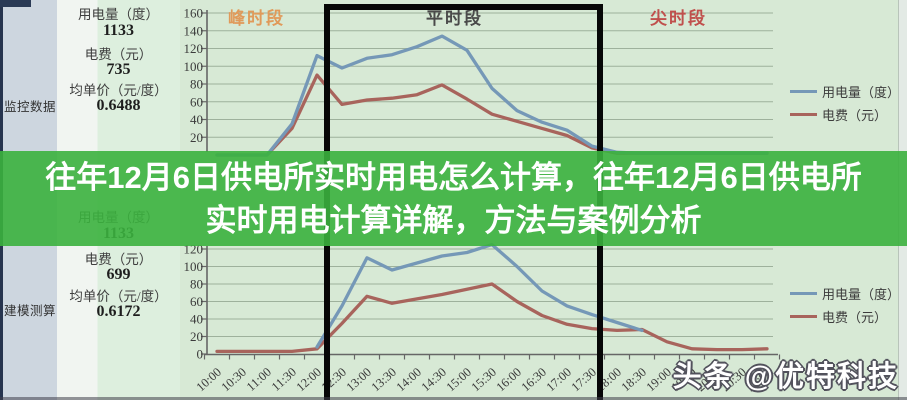 This screenshot has height=400, width=907. What do you see at coordinates (658, 379) in the screenshot?
I see `x-tick-label: 19:00` at bounding box center [658, 379].